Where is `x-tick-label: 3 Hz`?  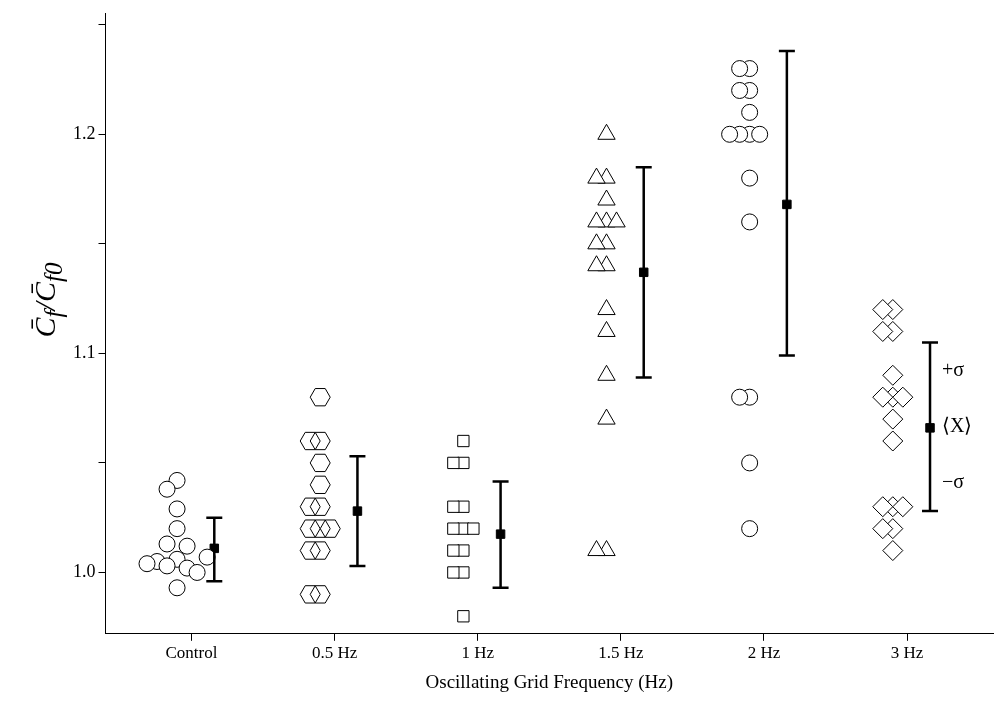 x-tick-label: 3 Hz is located at coordinates (907, 653).